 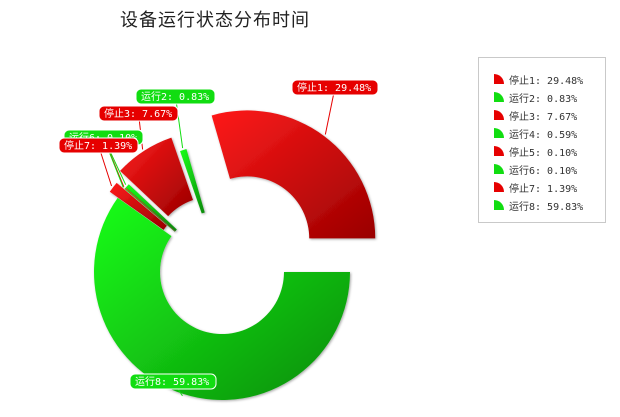 I want to click on slice-label-7: 停止7: 1.39%, so click(x=98, y=145).